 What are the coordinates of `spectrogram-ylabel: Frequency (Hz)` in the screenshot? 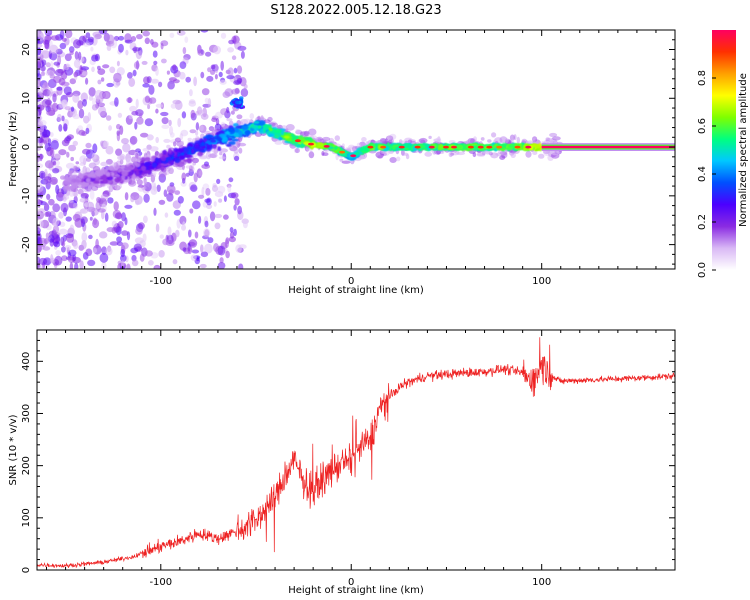 It's located at (13, 149).